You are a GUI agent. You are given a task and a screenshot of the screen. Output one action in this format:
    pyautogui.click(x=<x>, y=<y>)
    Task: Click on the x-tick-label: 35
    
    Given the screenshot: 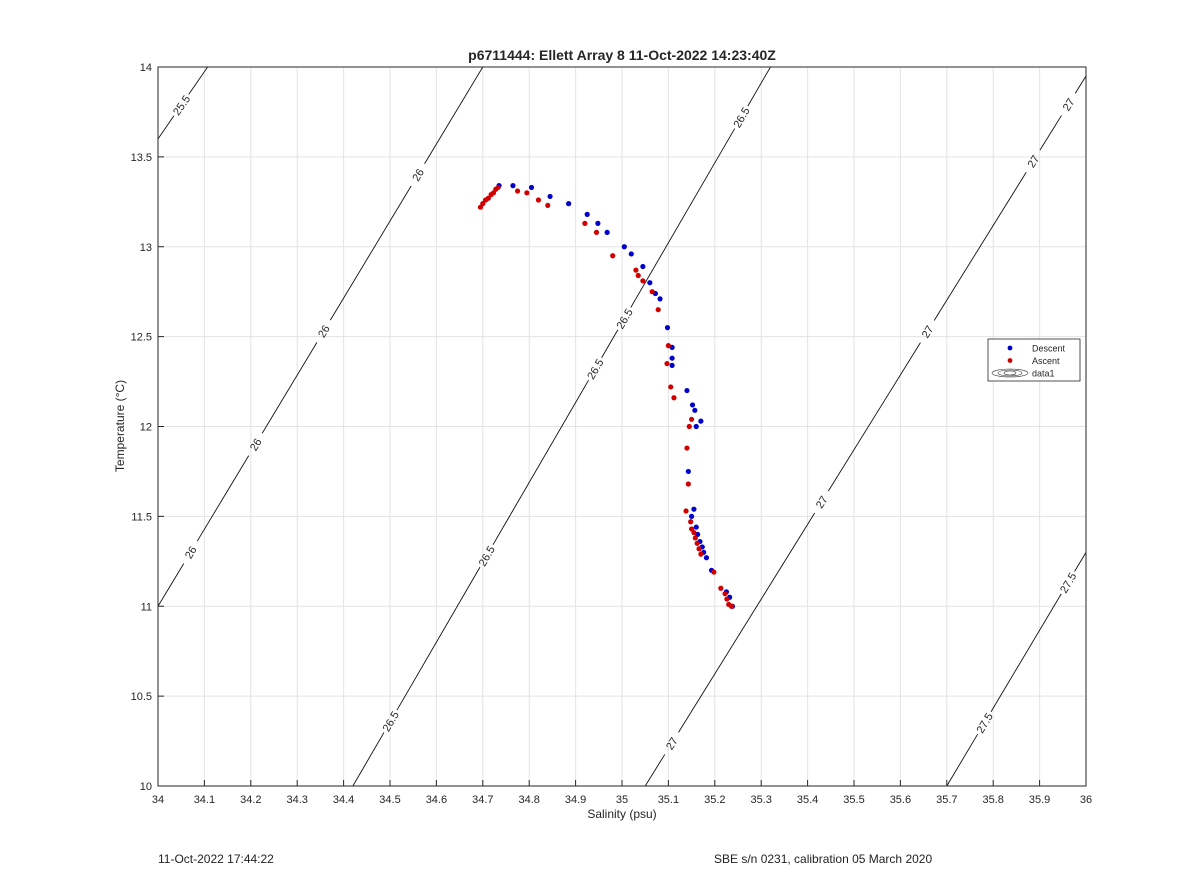 What is the action you would take?
    pyautogui.click(x=622, y=800)
    